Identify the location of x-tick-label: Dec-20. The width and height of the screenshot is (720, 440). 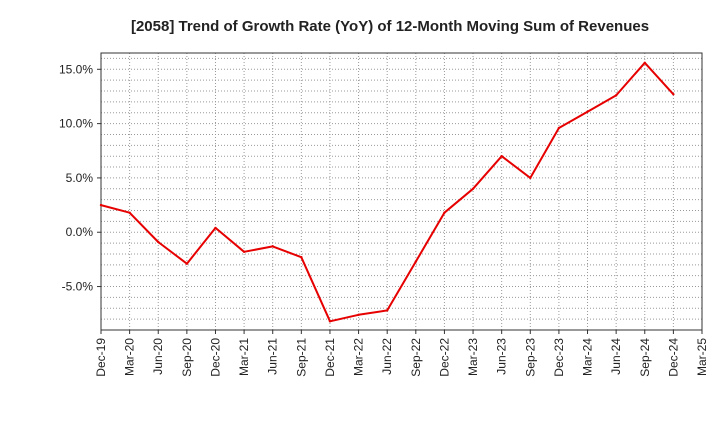
(215, 357).